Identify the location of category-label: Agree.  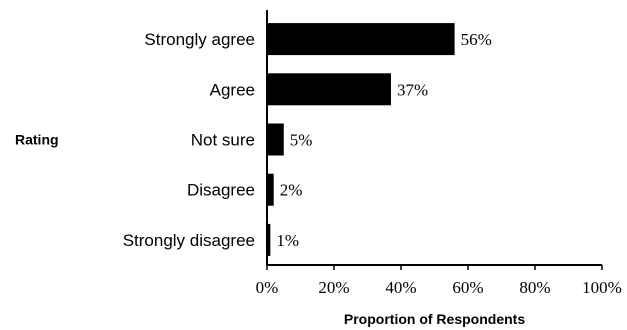
(232, 89).